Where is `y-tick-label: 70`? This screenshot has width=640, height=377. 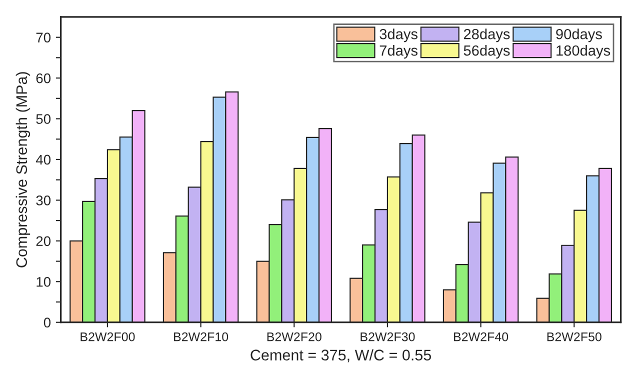
y-tick-label: 70 is located at coordinates (43, 37).